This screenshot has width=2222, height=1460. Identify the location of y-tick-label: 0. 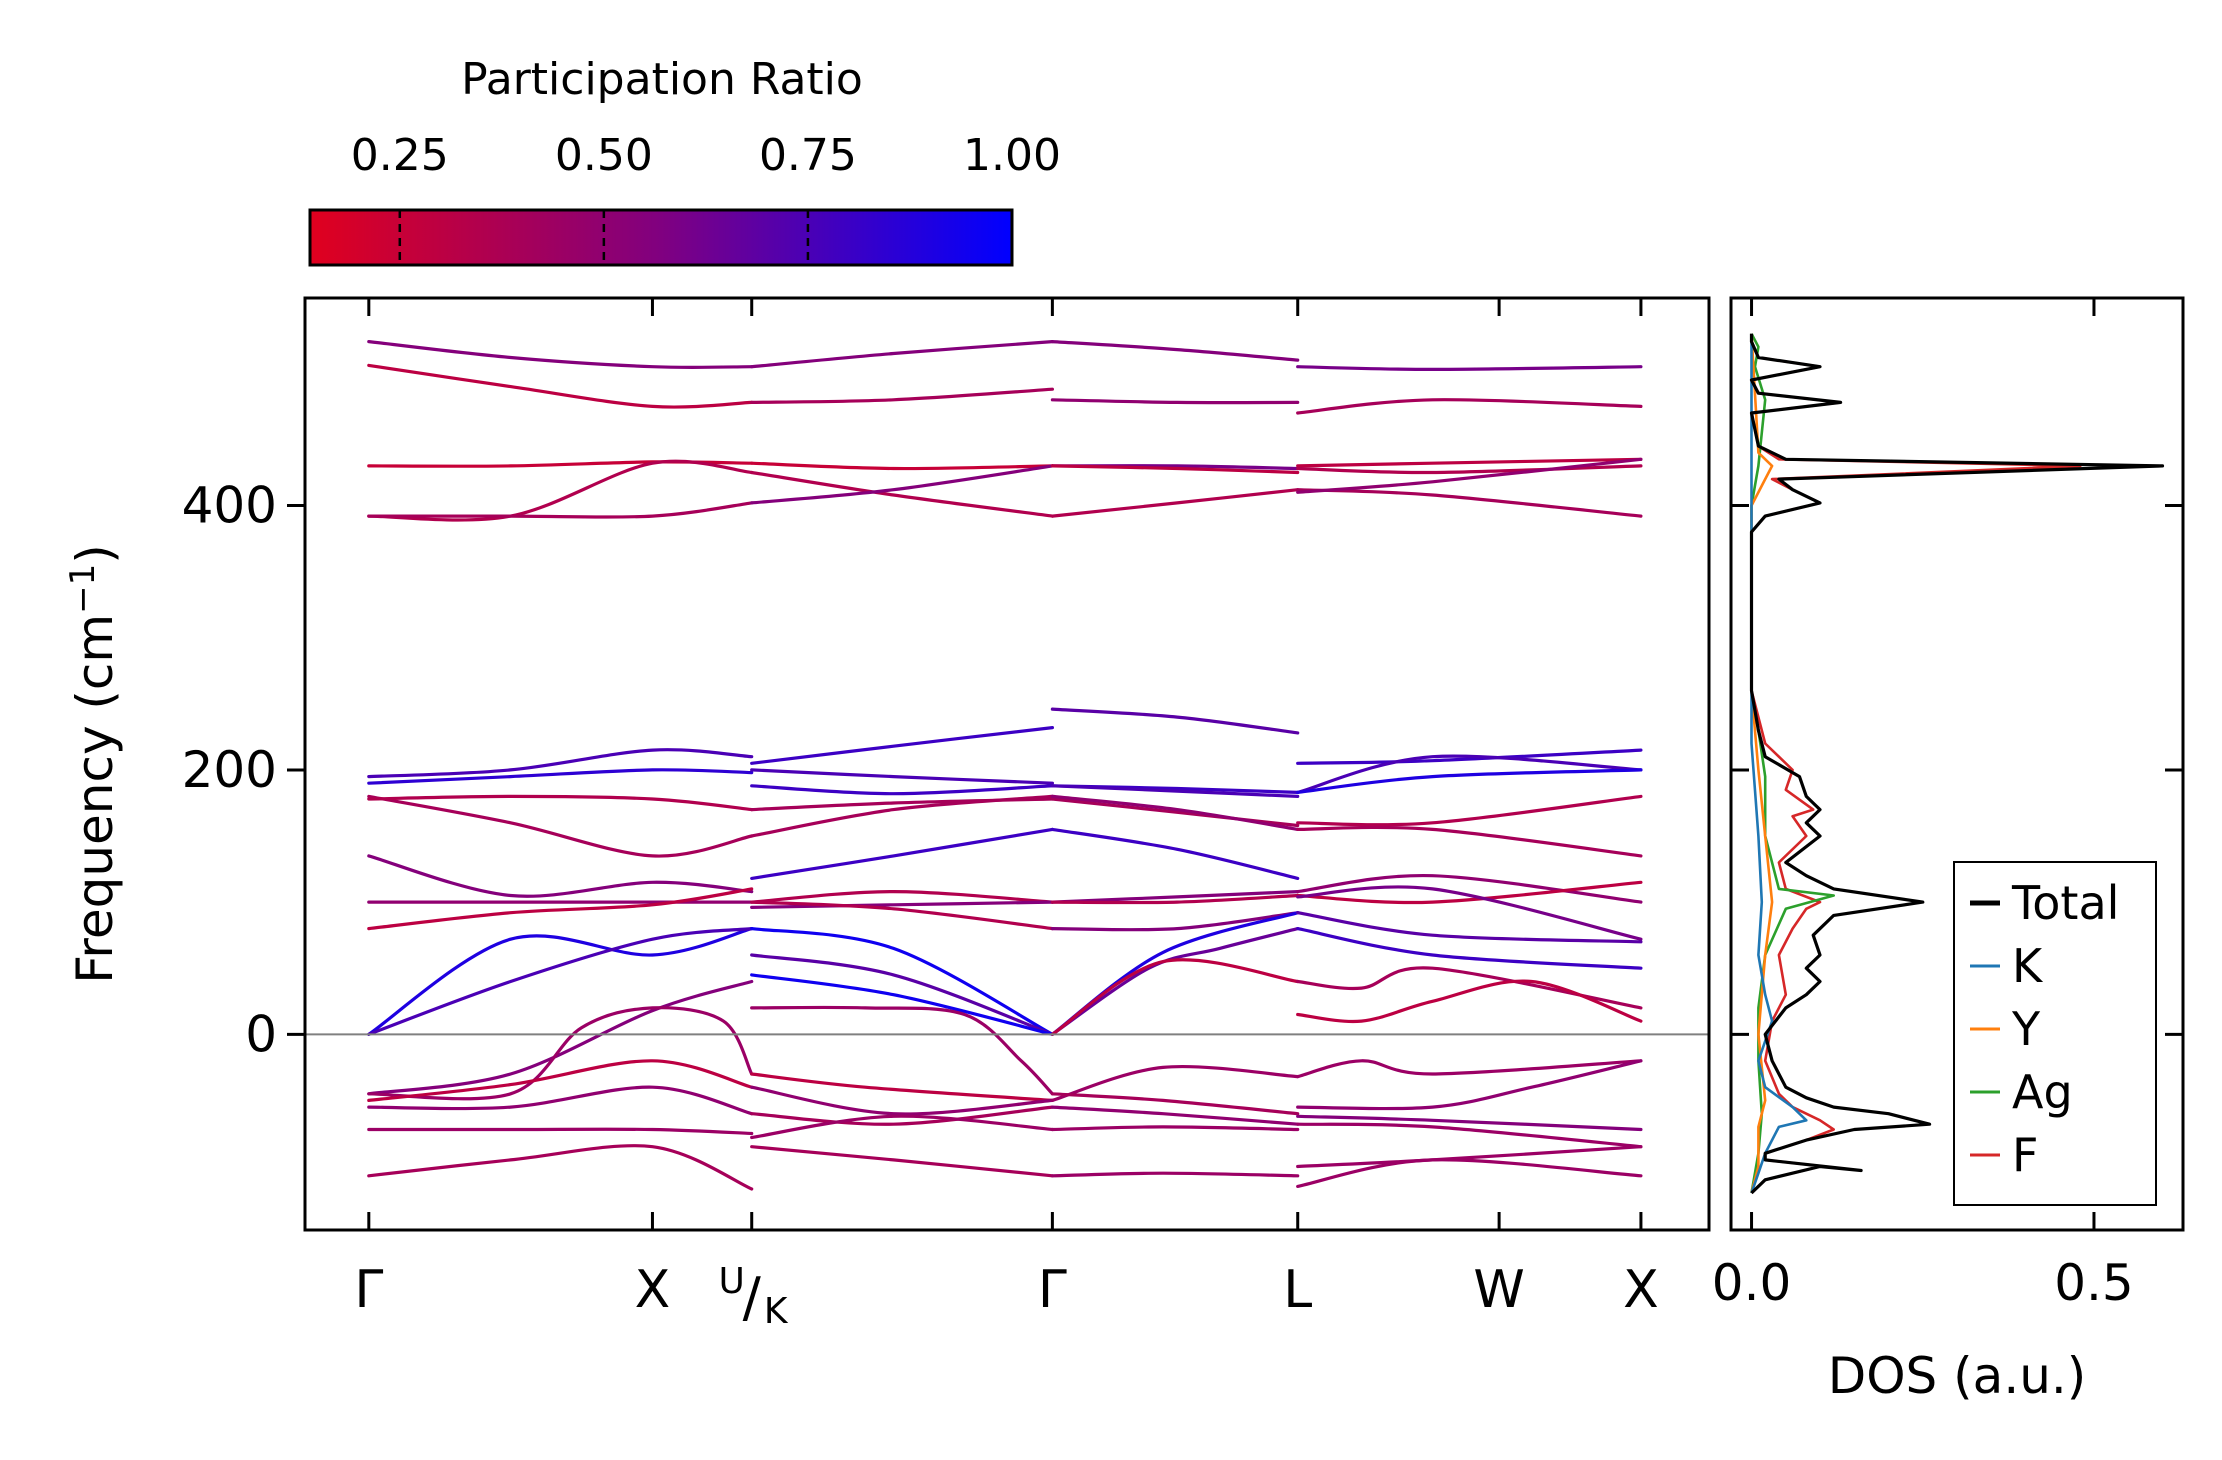
(261, 1034).